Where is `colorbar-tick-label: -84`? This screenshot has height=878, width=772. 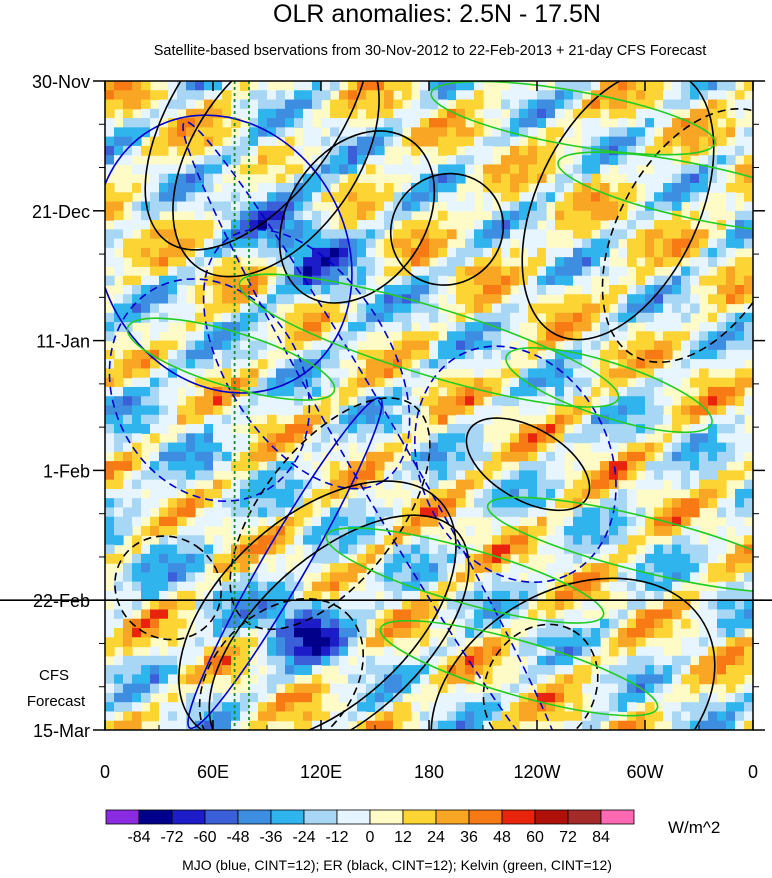 colorbar-tick-label: -84 is located at coordinates (138, 837).